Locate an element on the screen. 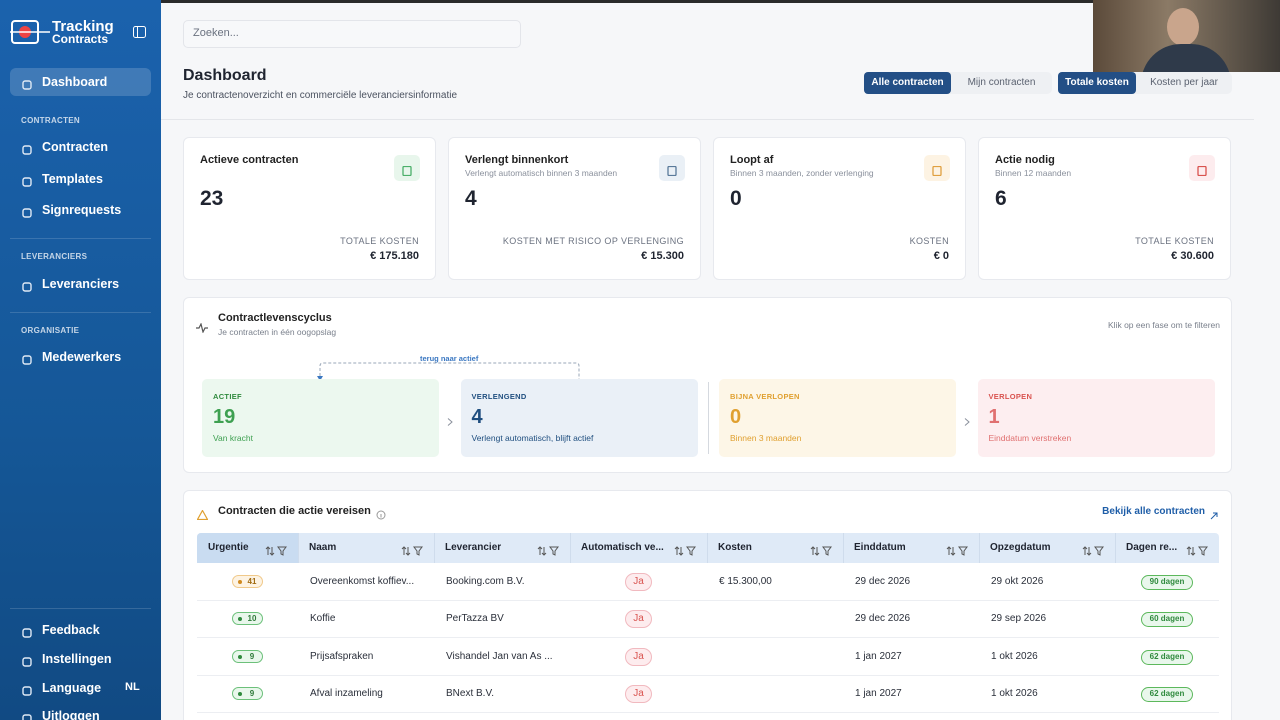  return-path-svg is located at coordinates (448, 371).